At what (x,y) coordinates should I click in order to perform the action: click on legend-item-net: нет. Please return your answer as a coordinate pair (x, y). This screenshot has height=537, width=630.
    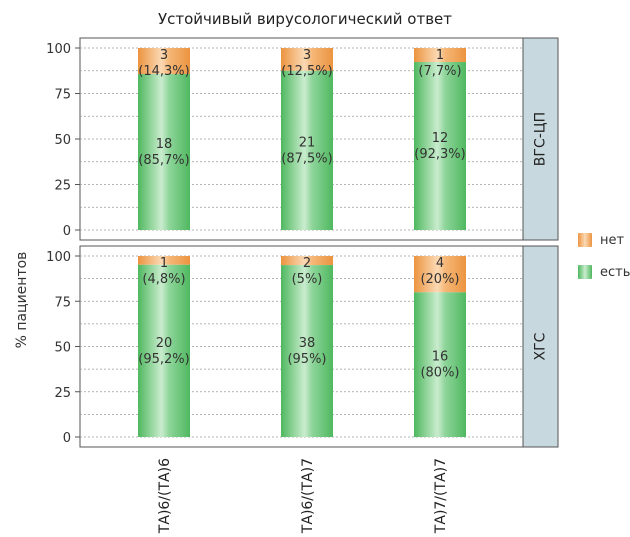
    Looking at the image, I should click on (604, 240).